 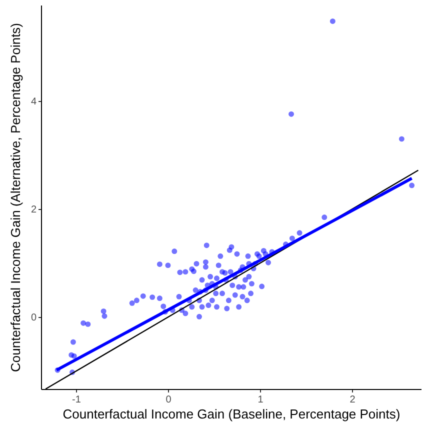 What do you see at coordinates (33, 210) in the screenshot?
I see `y-tick-label: 2` at bounding box center [33, 210].